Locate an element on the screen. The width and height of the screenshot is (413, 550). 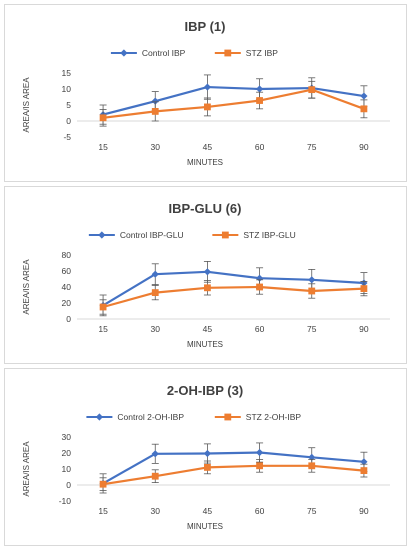
legend-label: STZ IBP-GLU is located at coordinates (269, 235).